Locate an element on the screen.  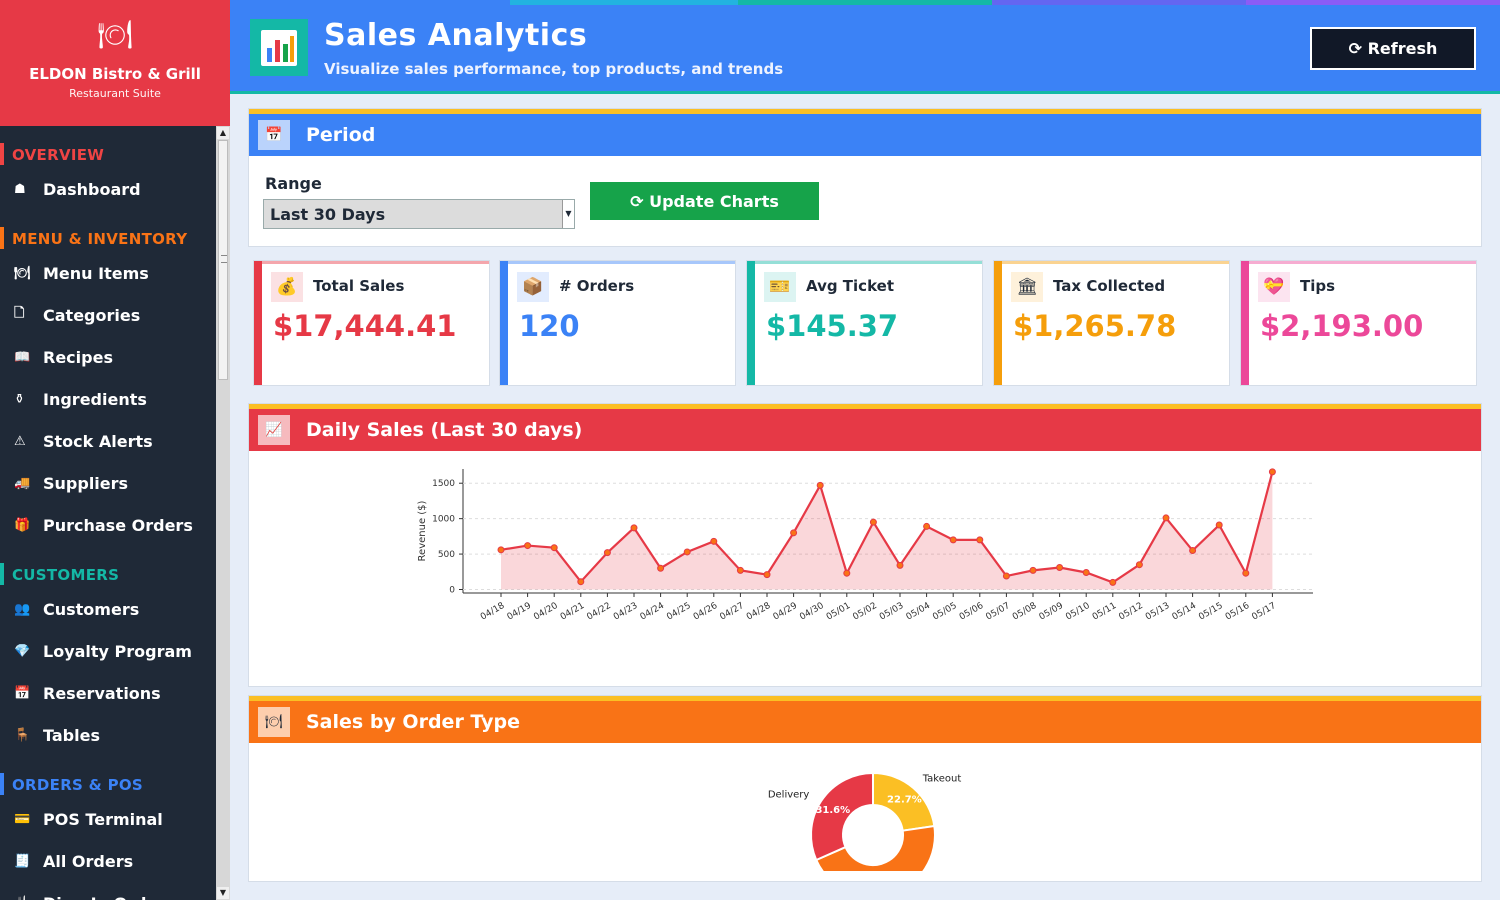
period-panel-header: 📅 Period is located at coordinates (865, 135).